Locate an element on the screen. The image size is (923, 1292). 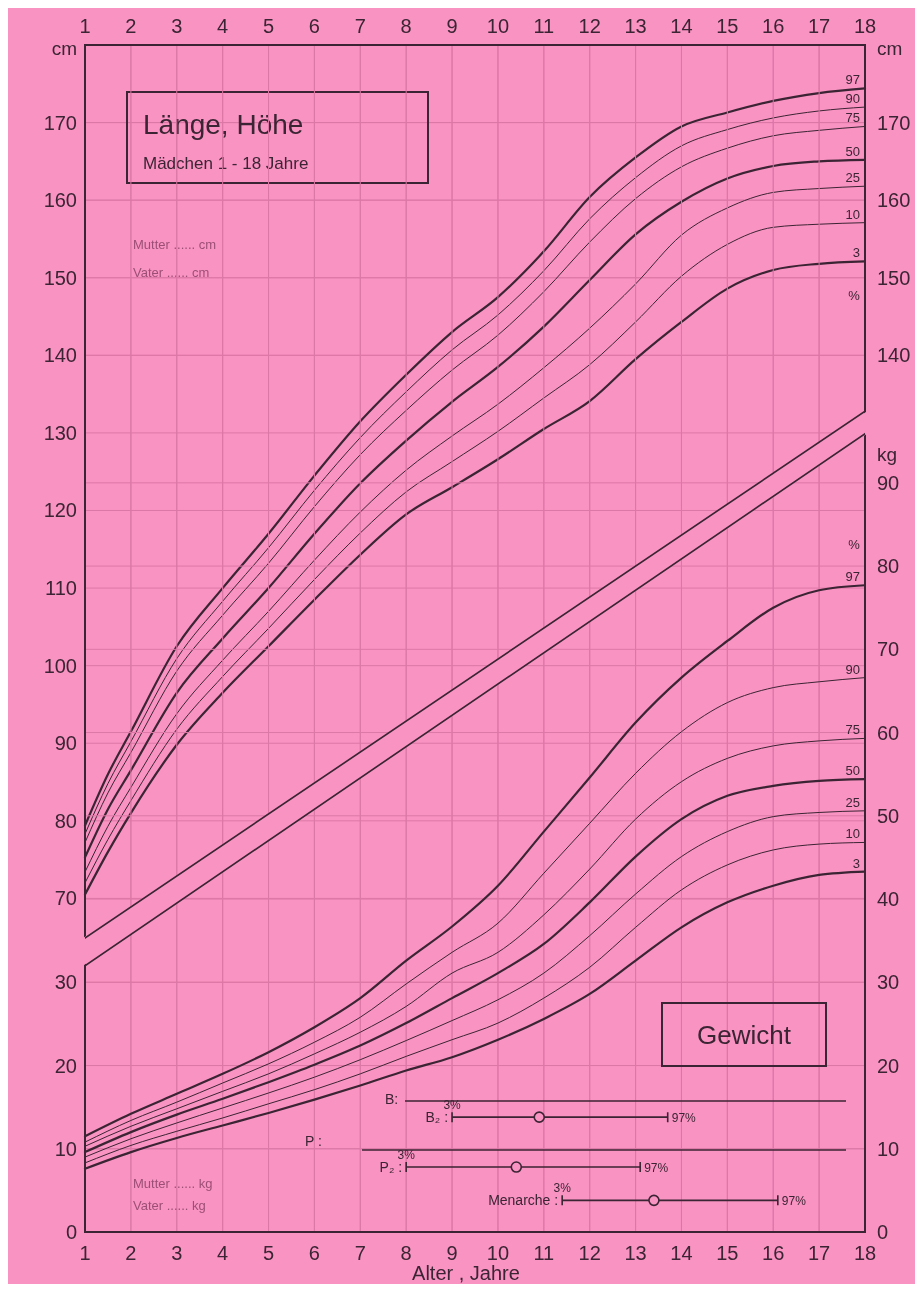
y2-tick-label: 40 is located at coordinates (888, 899).